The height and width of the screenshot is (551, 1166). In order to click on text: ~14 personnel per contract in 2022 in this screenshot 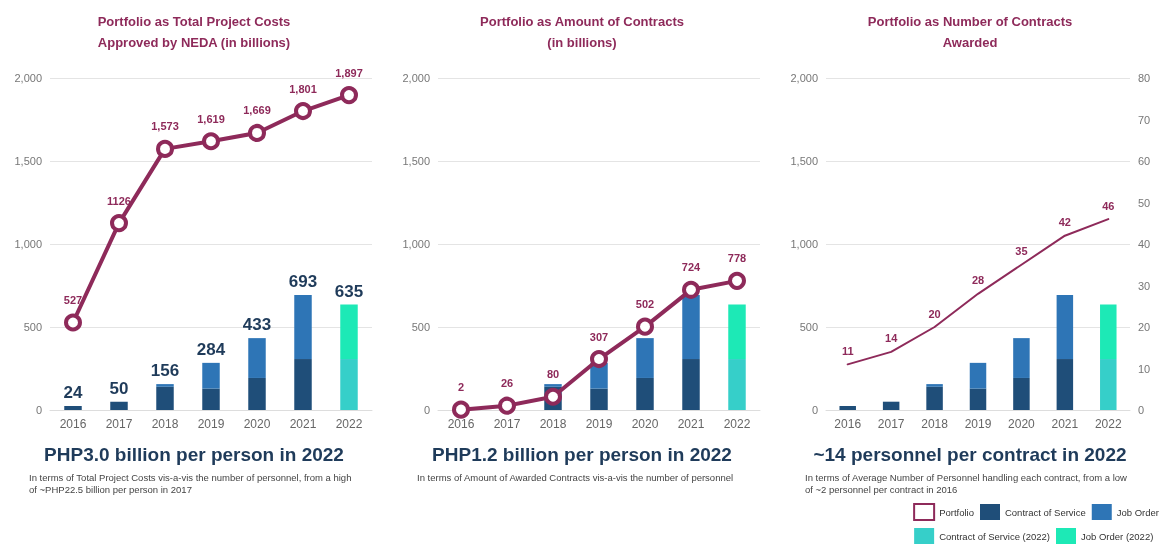, I will do `click(970, 454)`.